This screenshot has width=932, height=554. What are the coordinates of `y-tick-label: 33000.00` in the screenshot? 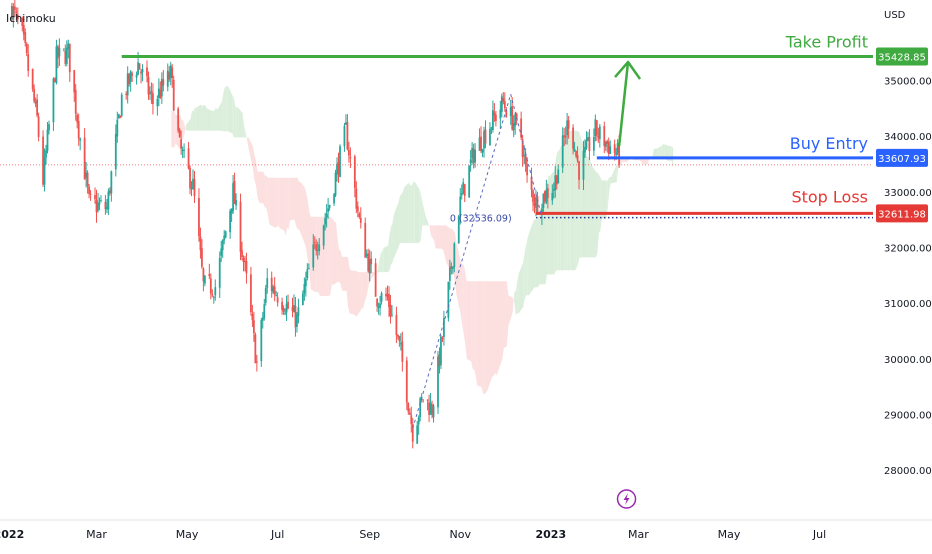 It's located at (908, 193).